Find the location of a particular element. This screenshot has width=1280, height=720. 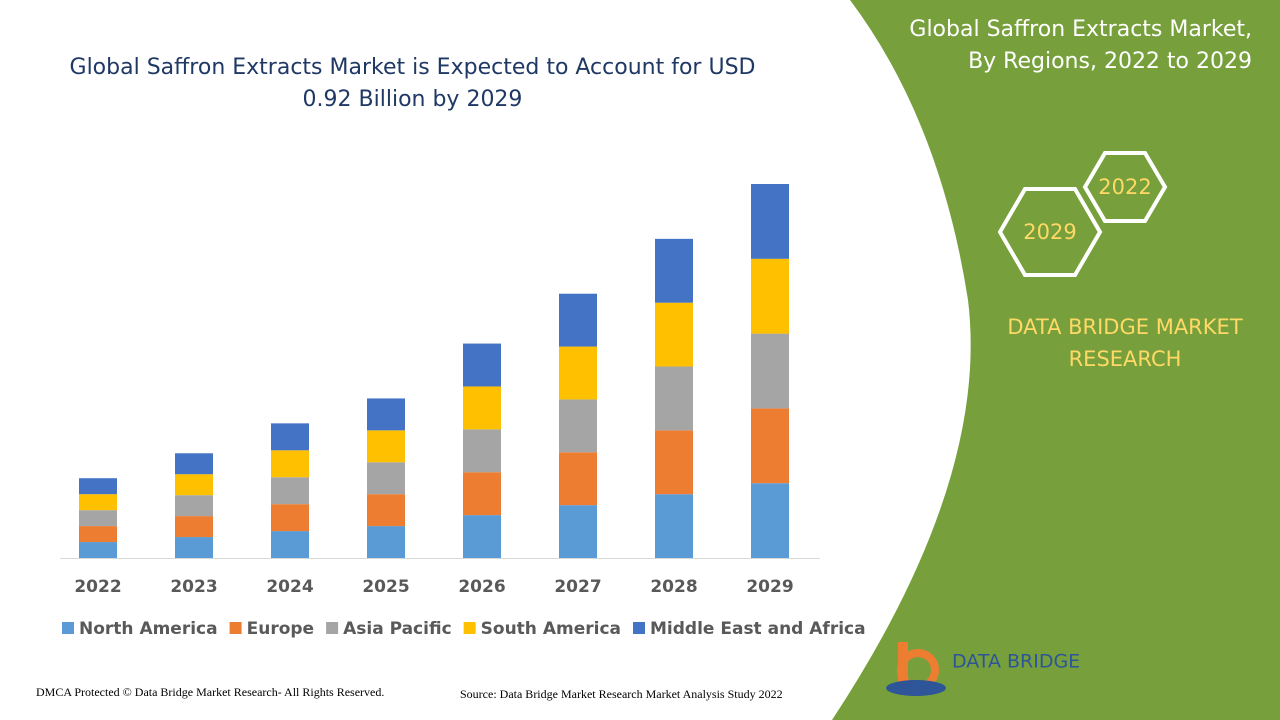

hexagon-label: 2022 is located at coordinates (1124, 187).